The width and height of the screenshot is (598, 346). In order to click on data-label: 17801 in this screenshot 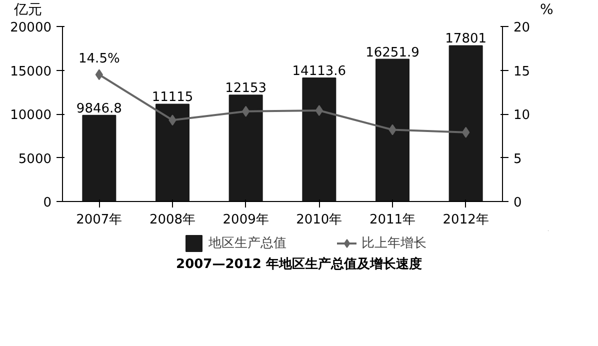, I will do `click(466, 39)`.